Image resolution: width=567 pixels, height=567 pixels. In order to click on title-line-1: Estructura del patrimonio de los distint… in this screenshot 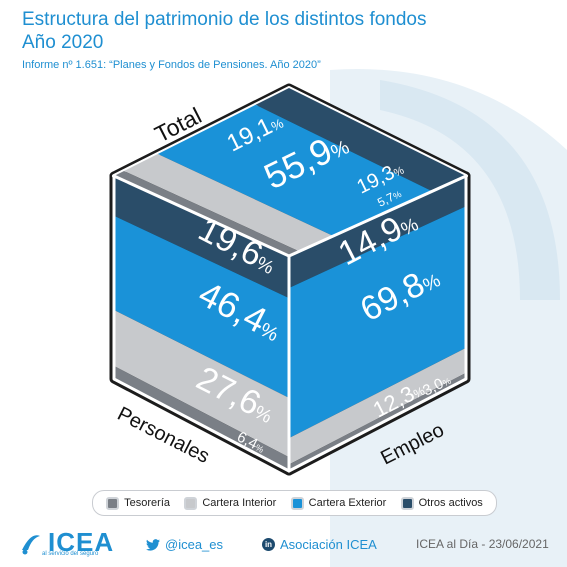, I will do `click(224, 19)`.